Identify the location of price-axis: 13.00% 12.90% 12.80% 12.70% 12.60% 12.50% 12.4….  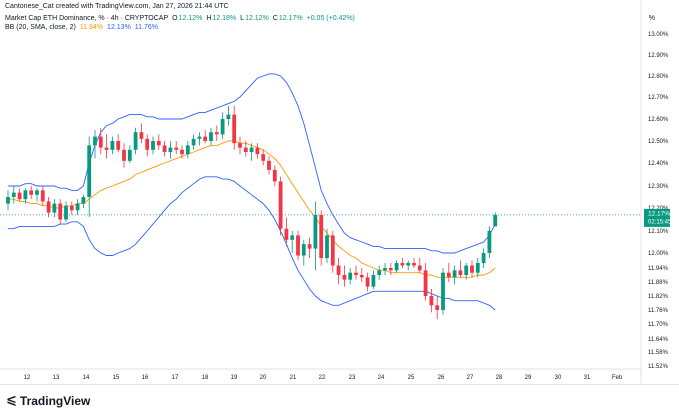
(658, 201).